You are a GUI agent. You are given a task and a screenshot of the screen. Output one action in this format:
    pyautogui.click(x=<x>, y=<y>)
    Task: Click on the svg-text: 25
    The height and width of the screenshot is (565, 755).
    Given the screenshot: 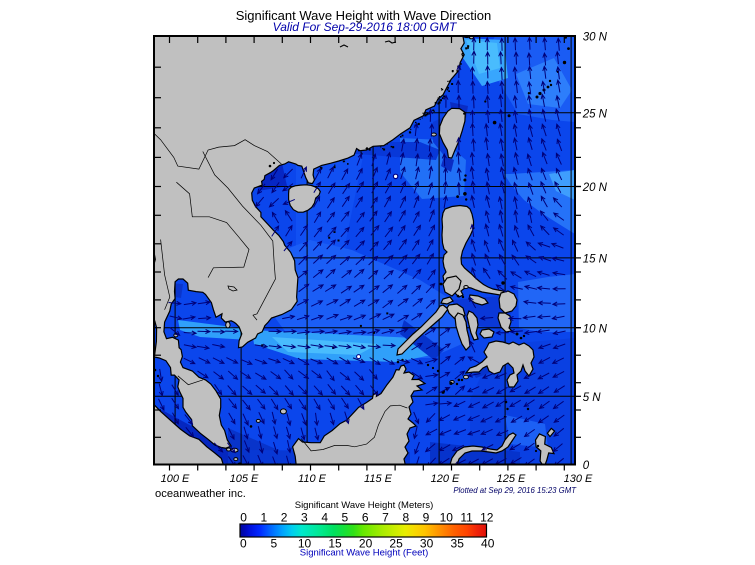 What is the action you would take?
    pyautogui.click(x=396, y=544)
    